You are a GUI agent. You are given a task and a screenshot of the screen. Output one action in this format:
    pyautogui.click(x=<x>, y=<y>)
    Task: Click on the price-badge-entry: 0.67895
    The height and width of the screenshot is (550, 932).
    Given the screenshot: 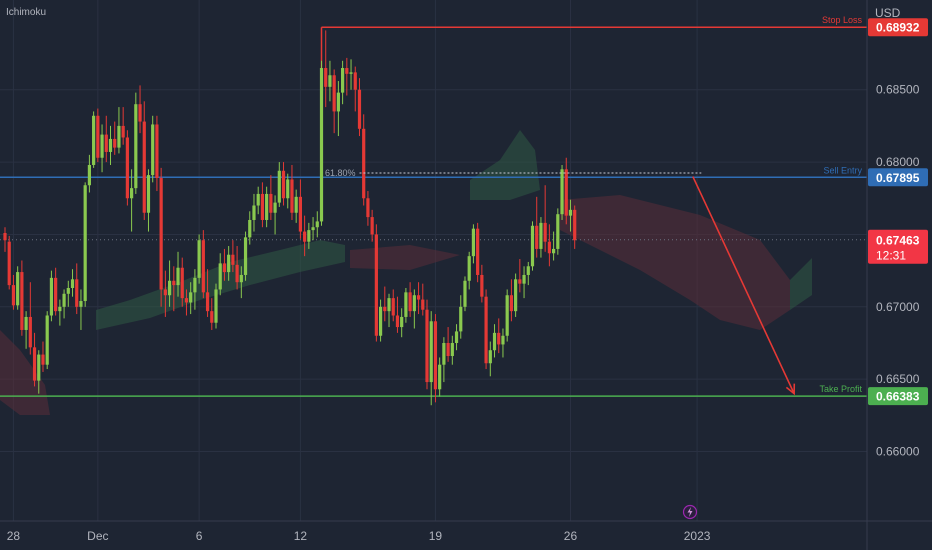 What is the action you would take?
    pyautogui.click(x=898, y=177)
    